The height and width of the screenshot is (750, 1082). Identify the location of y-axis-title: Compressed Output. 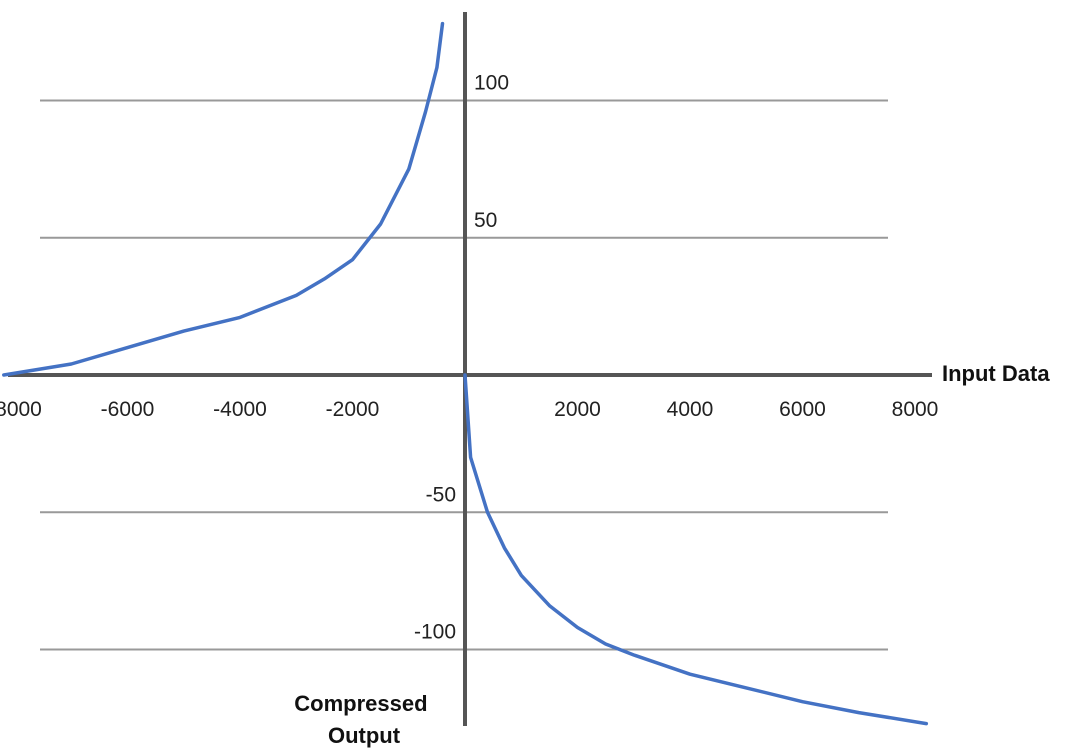
(363, 719).